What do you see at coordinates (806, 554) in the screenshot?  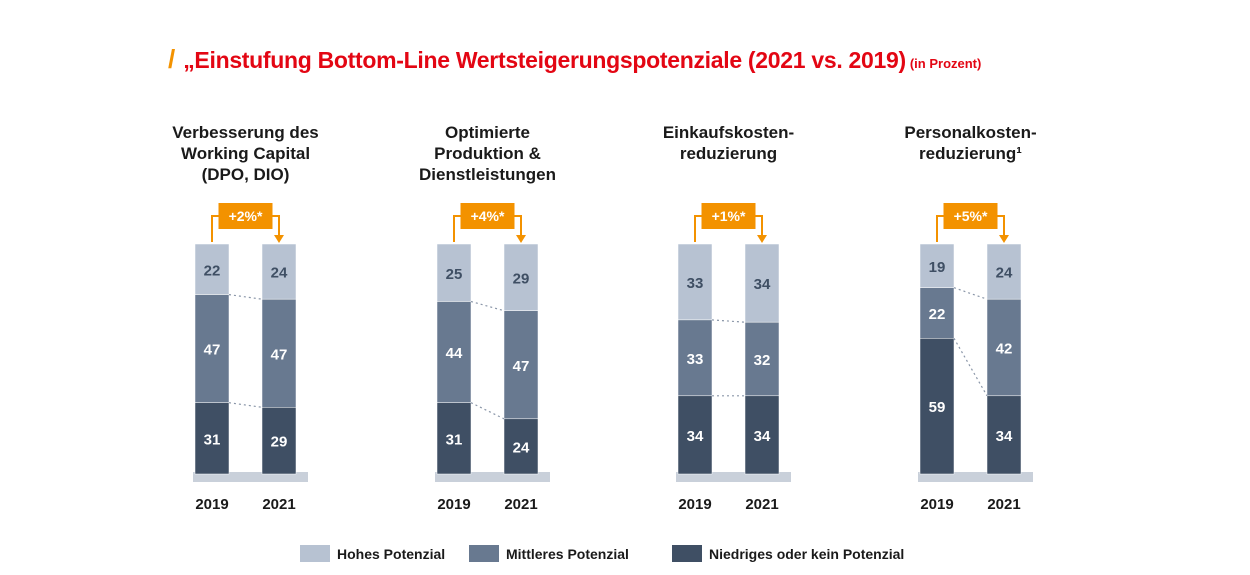 I see `legend-label: Niedriges oder kein Potenzial` at bounding box center [806, 554].